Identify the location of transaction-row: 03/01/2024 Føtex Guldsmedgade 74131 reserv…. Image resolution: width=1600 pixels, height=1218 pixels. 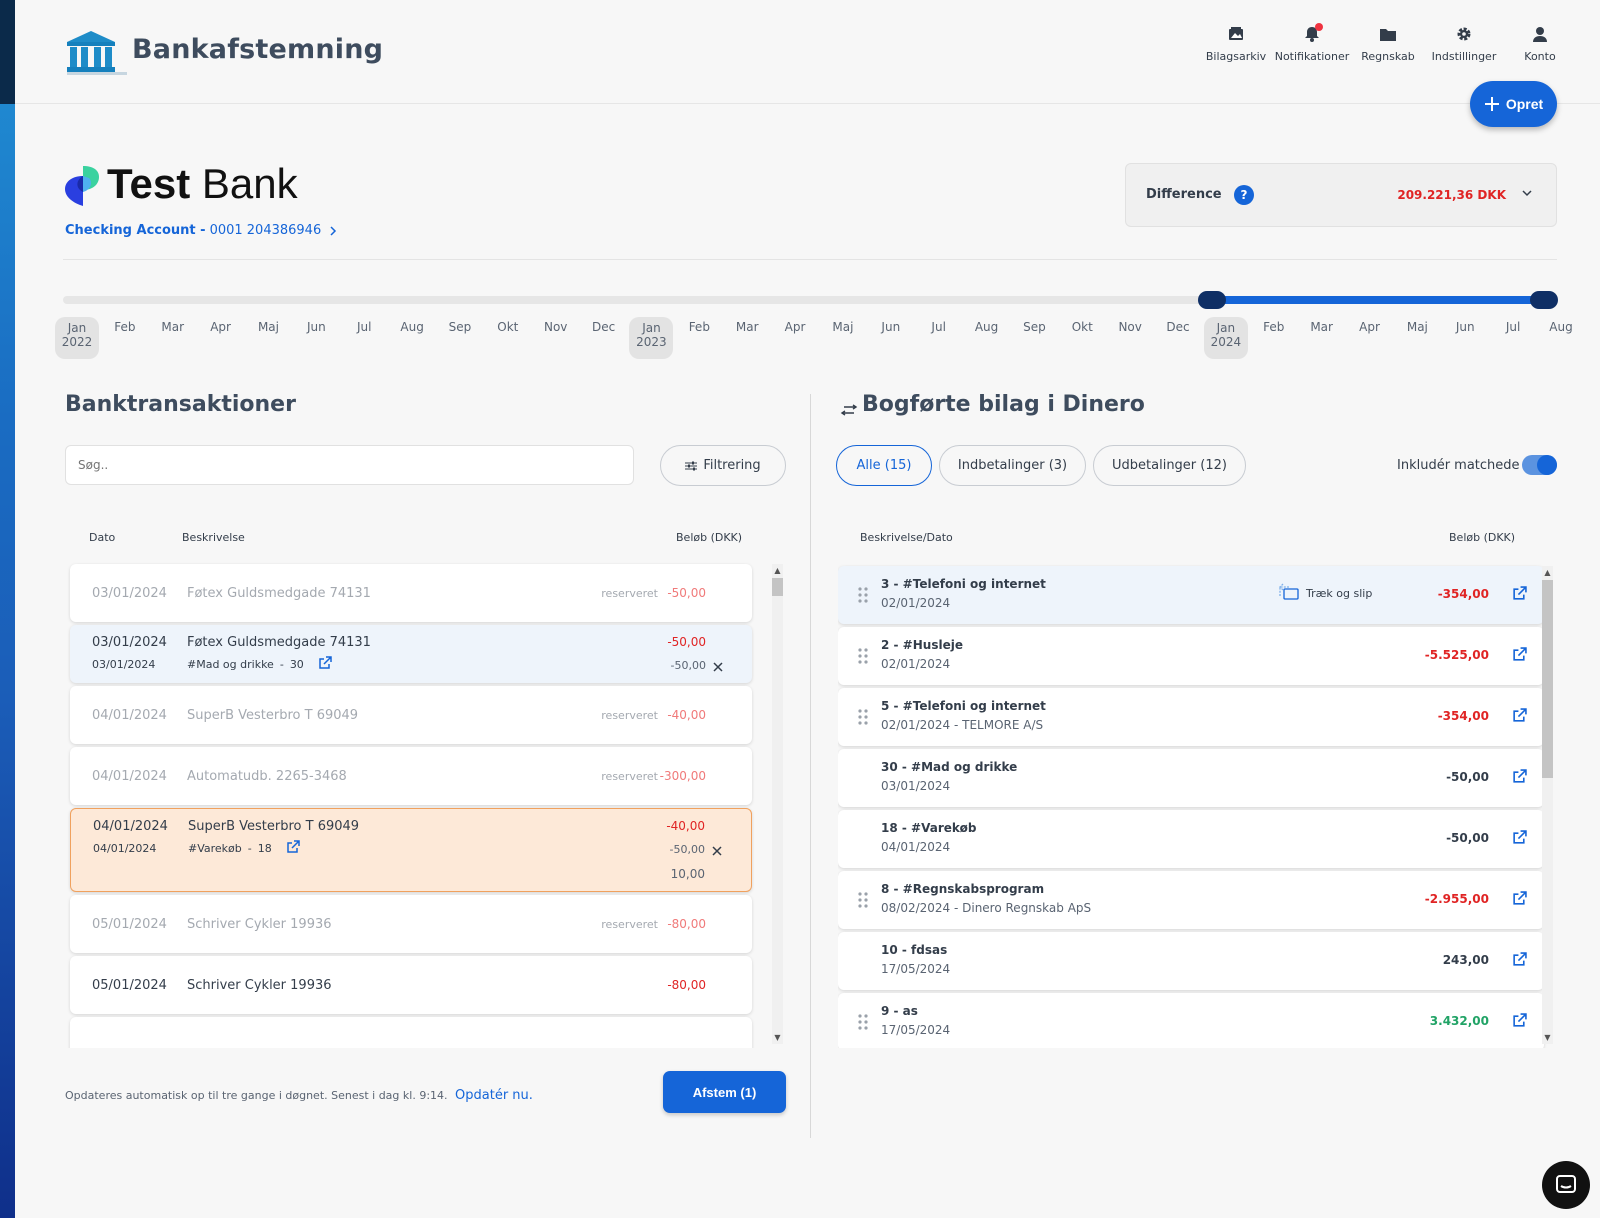
(411, 593).